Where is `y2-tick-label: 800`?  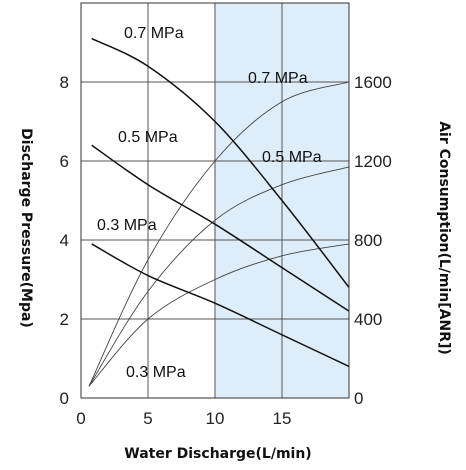
y2-tick-label: 800 is located at coordinates (368, 240).